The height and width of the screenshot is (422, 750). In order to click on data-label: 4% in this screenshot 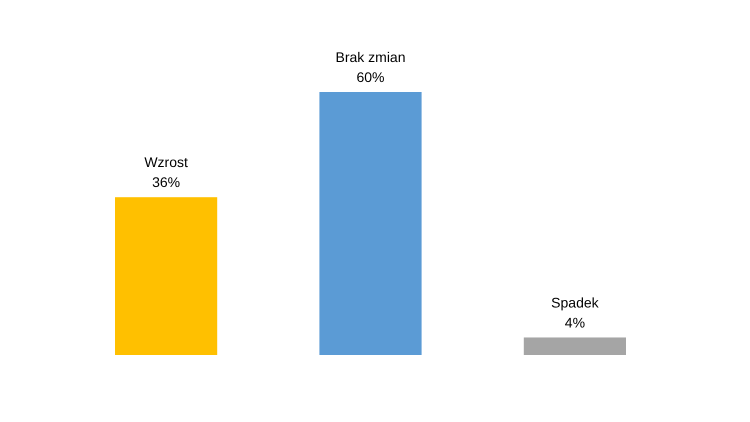, I will do `click(575, 322)`.